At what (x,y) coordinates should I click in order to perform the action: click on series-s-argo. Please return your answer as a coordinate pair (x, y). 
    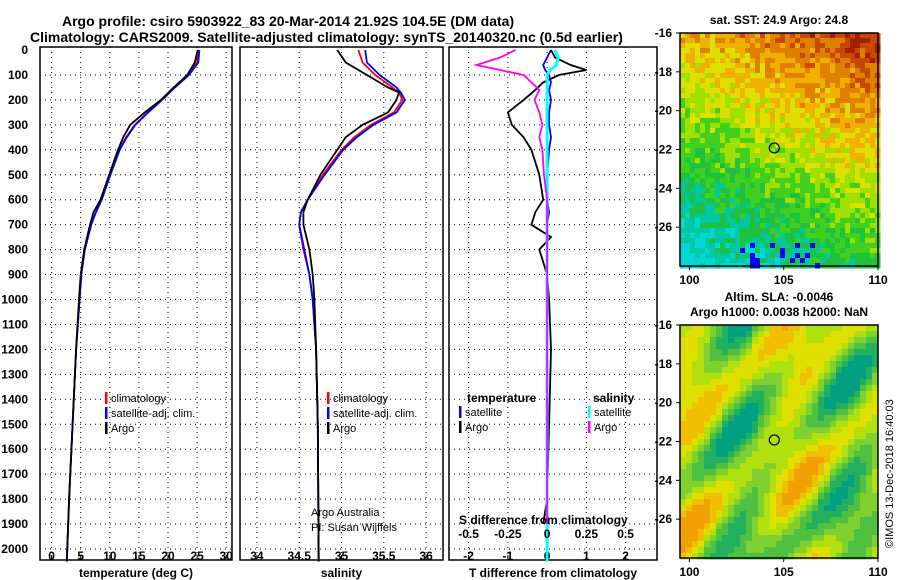
    Looking at the image, I should click on (510, 286).